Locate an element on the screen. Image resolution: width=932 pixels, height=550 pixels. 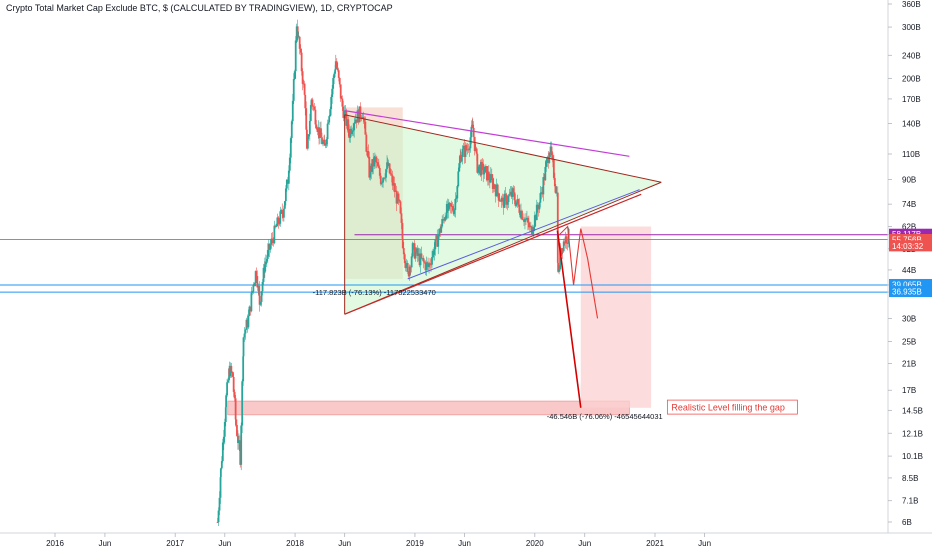
triangle-fill is located at coordinates (503, 214).